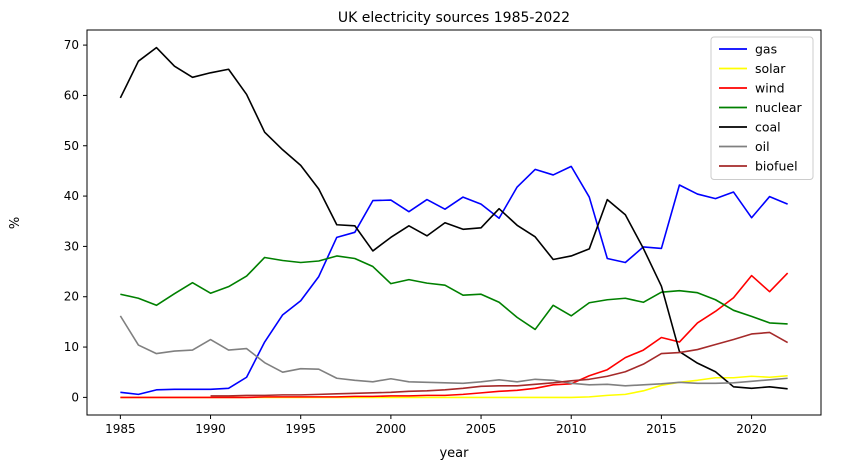  What do you see at coordinates (661, 429) in the screenshot?
I see `x-tick-label: 2015` at bounding box center [661, 429].